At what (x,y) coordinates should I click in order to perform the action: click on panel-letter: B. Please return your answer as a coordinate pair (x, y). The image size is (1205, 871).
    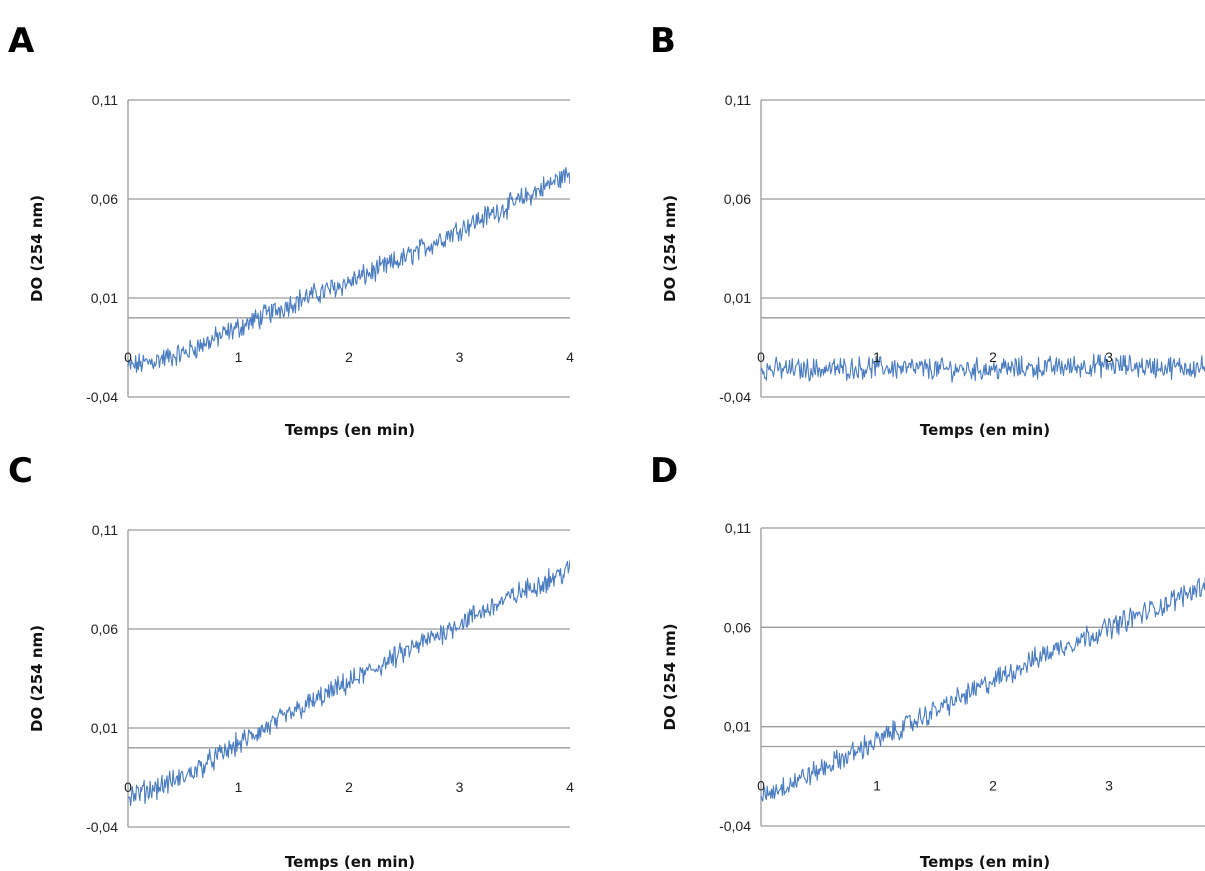
    Looking at the image, I should click on (663, 41).